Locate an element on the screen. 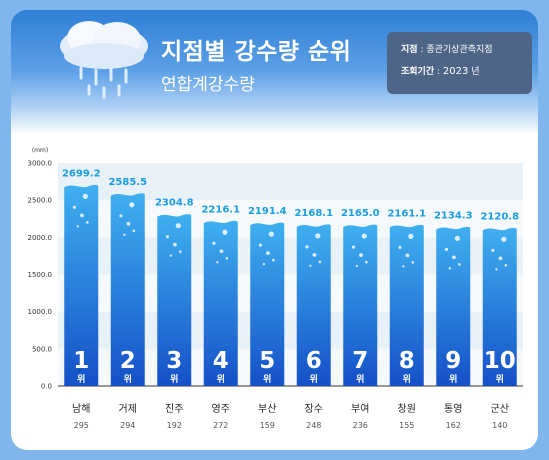 The image size is (549, 460). station-value: 종관기상관측지점 is located at coordinates (459, 50).